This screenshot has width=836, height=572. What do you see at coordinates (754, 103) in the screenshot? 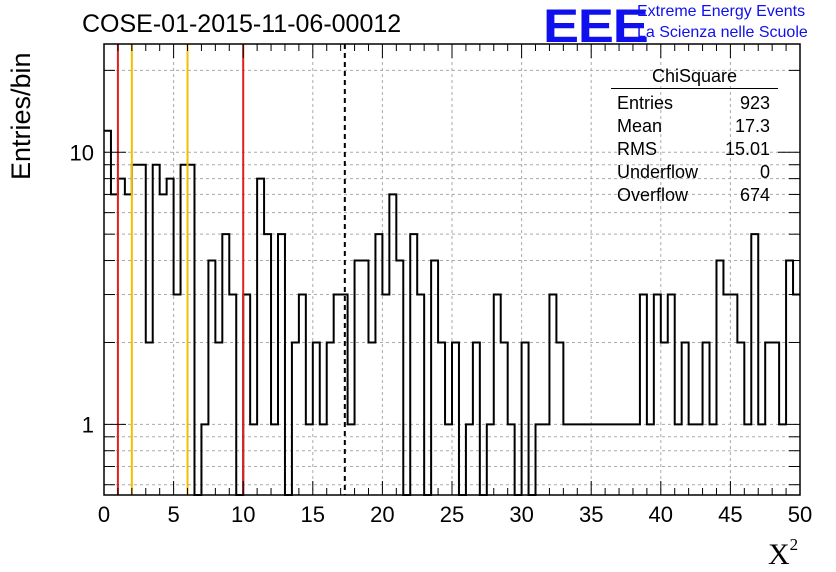
I see `stats-value: 923` at bounding box center [754, 103].